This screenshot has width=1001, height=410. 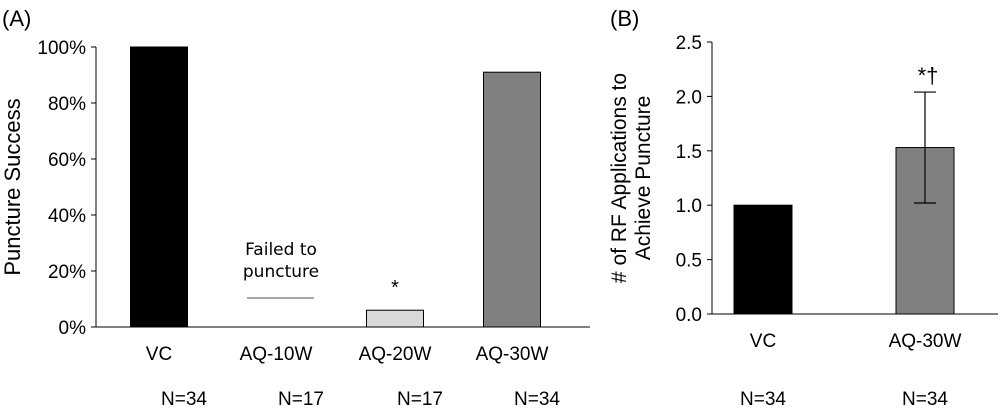 I want to click on bar-b-vc, so click(x=763, y=259).